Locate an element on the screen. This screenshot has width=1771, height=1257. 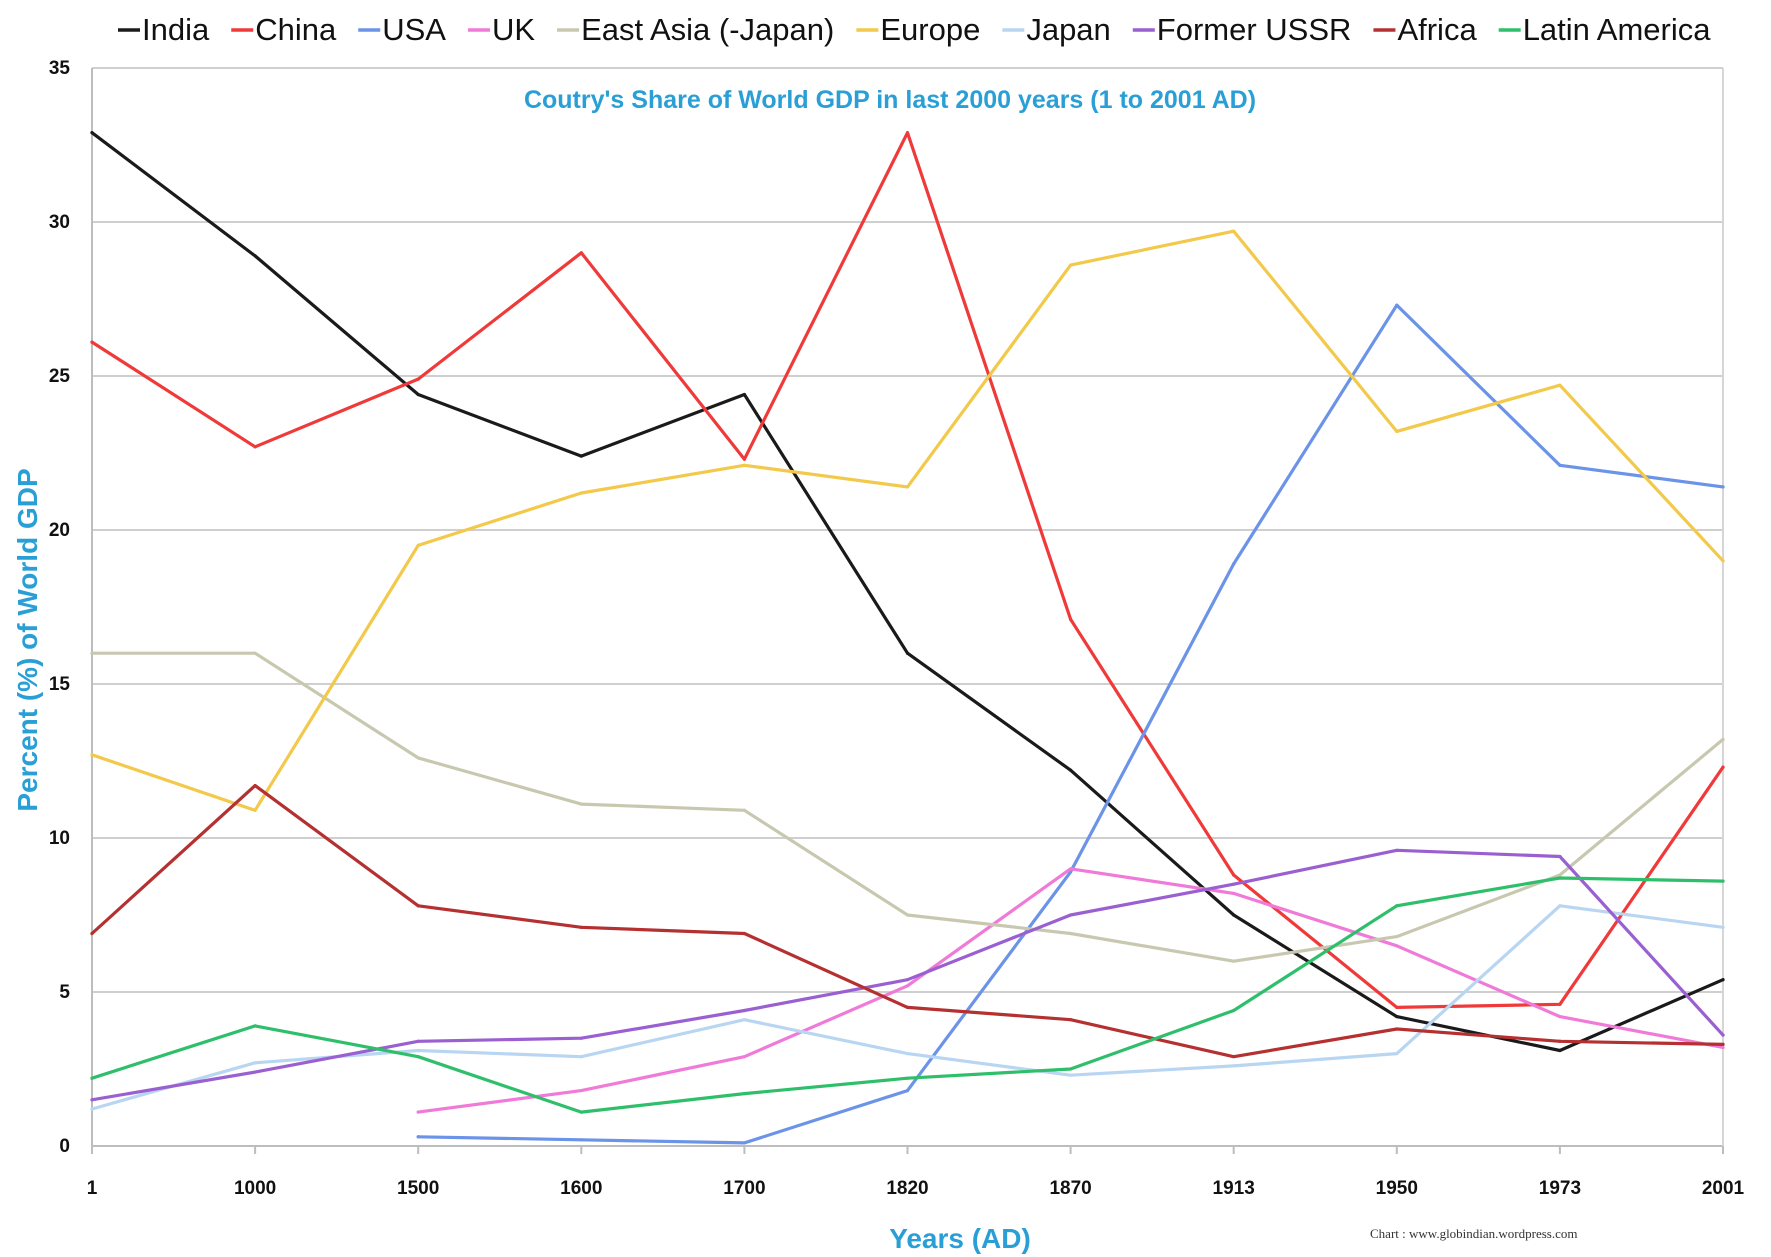
x-tick-label: 1913 is located at coordinates (1234, 1188).